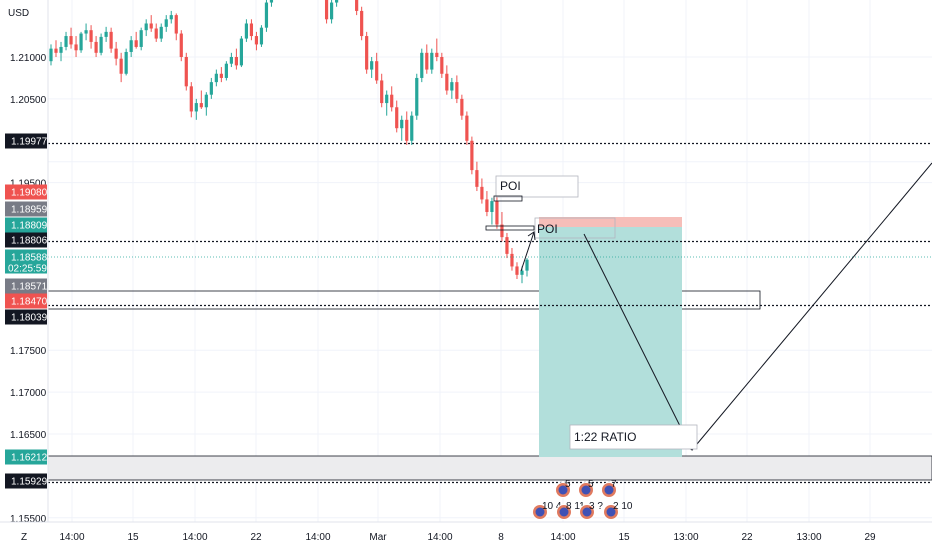 This screenshot has width=932, height=550. I want to click on price-tag-value: 1.18806, so click(29, 241).